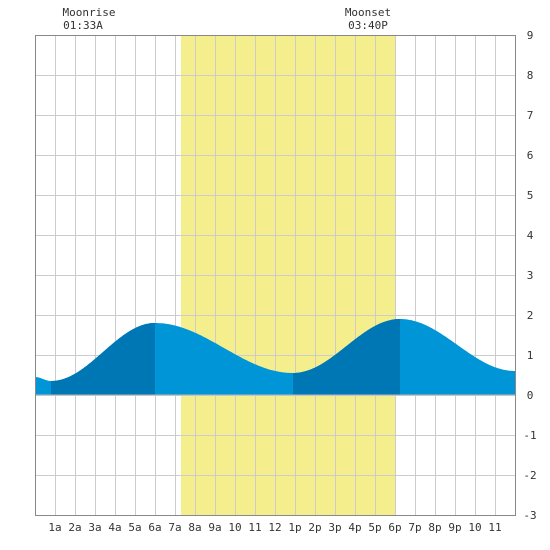 This screenshot has width=550, height=550. Describe the element at coordinates (530, 275) in the screenshot. I see `y-tick-label: 3` at that location.